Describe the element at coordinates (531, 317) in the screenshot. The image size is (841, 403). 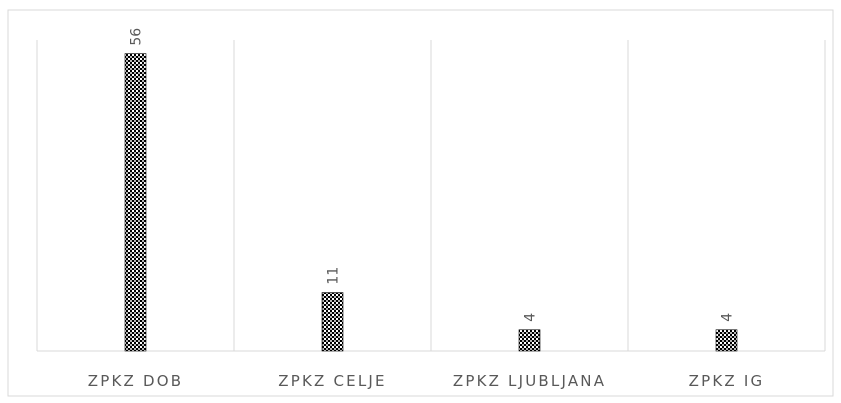
I see `data-label-3: 4` at that location.